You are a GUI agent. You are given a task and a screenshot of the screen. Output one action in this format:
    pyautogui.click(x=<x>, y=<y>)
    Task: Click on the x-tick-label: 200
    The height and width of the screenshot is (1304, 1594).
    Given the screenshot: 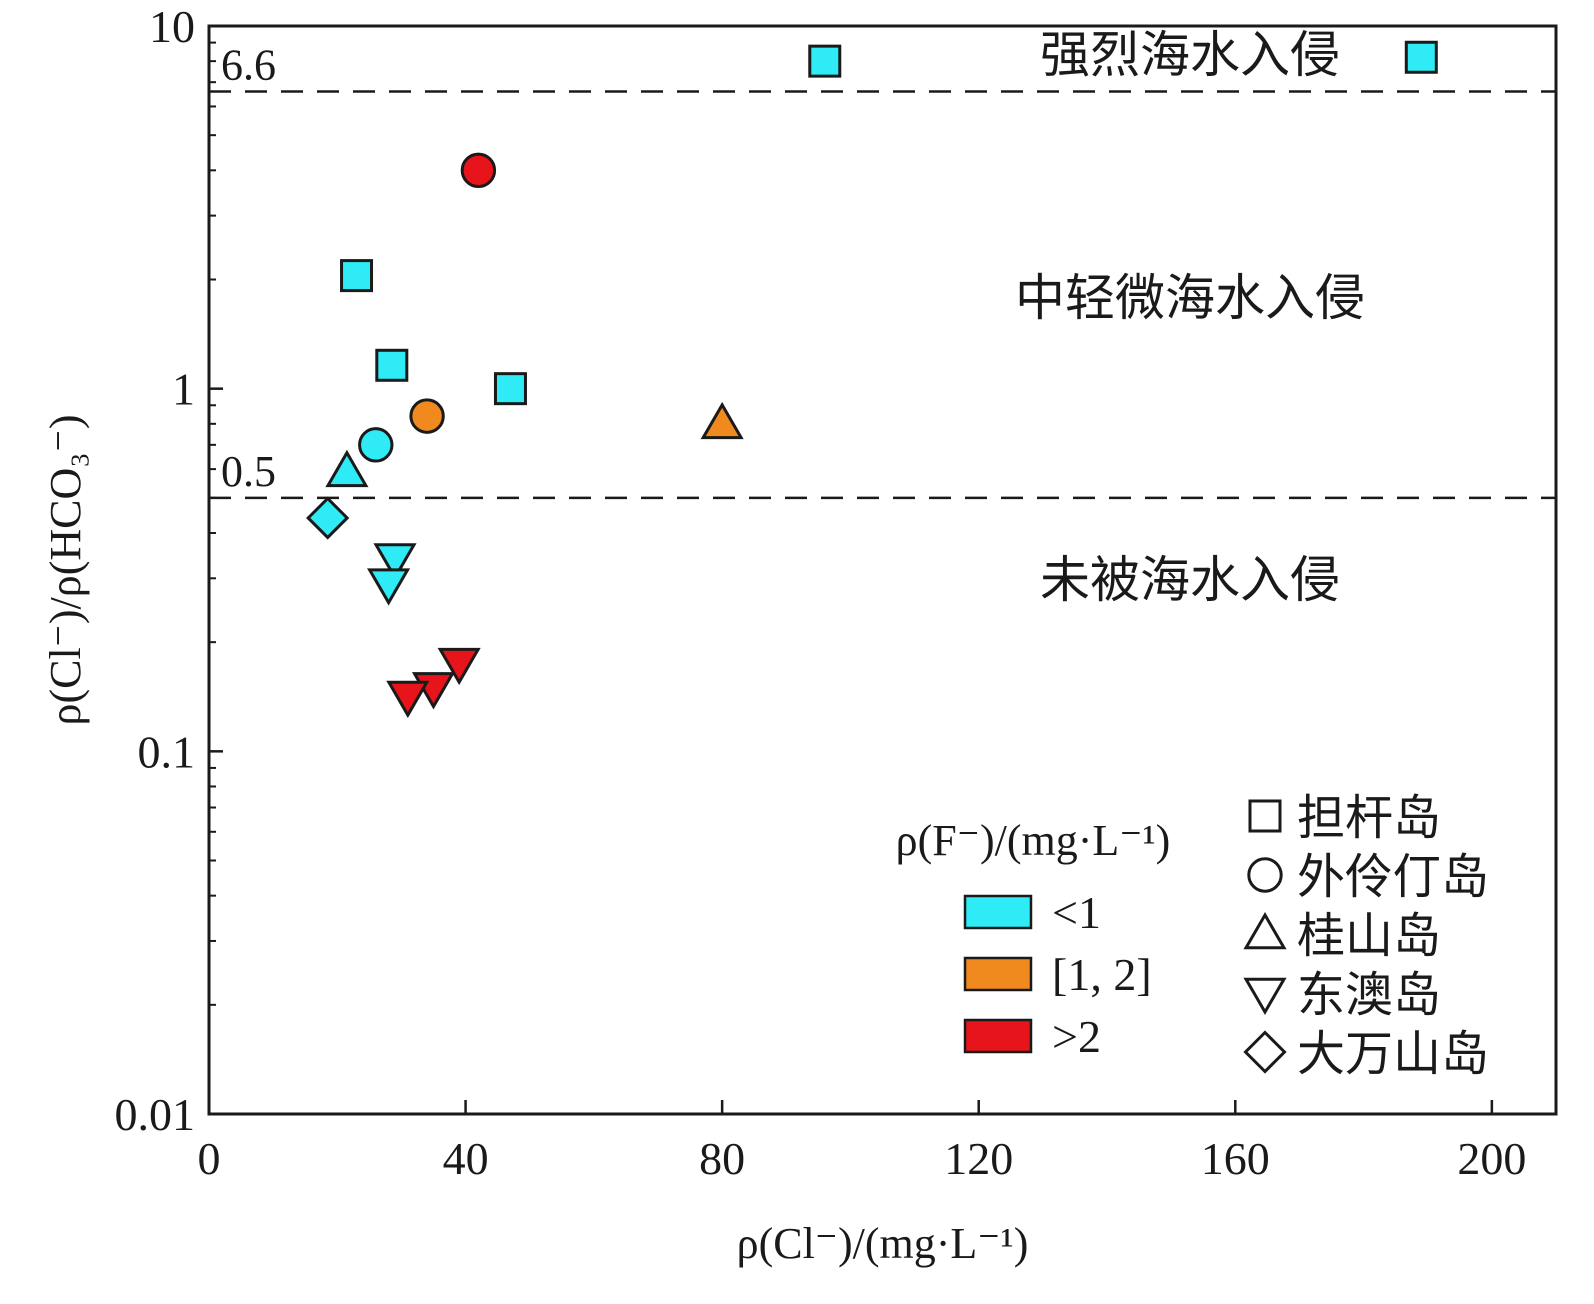 What is the action you would take?
    pyautogui.click(x=1491, y=1158)
    